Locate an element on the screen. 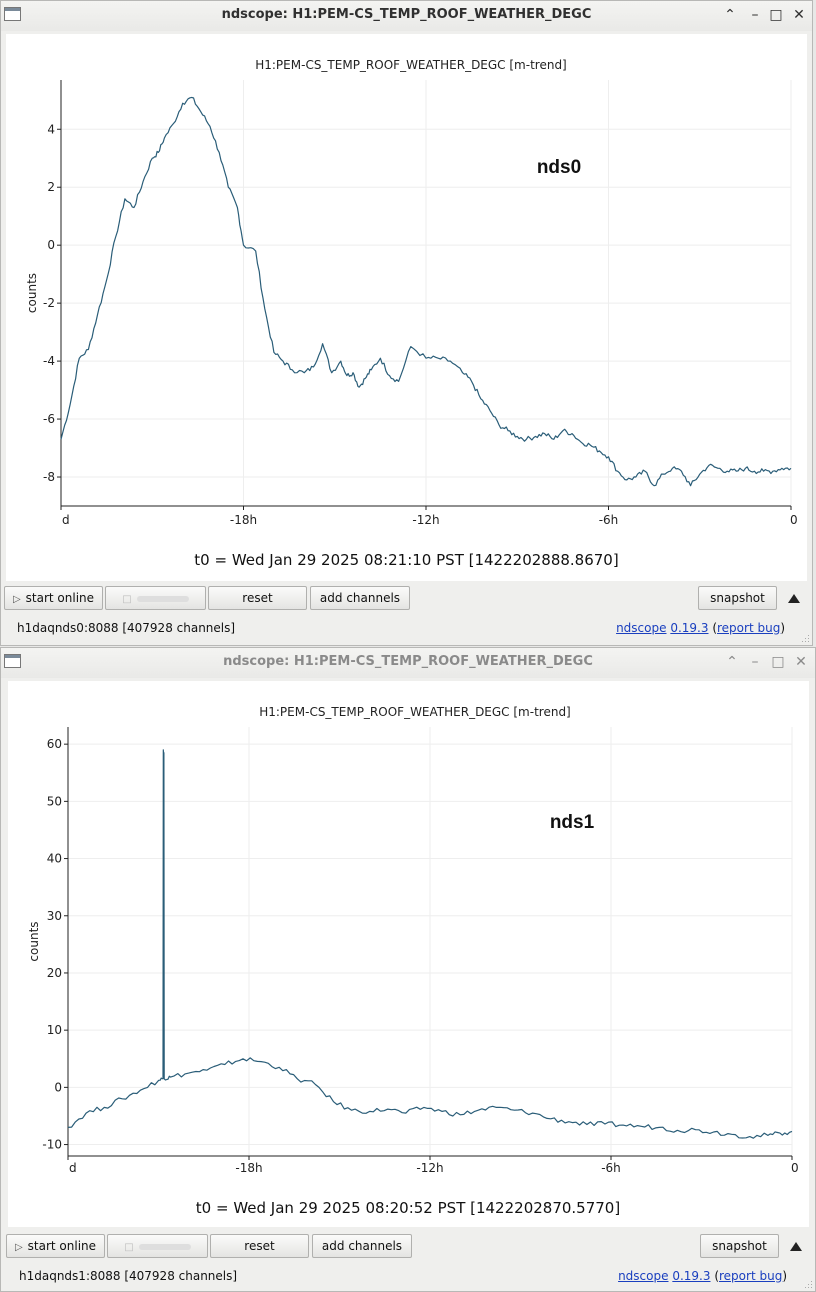 This screenshot has width=816, height=1292. y-tick-label: -8 is located at coordinates (49, 477).